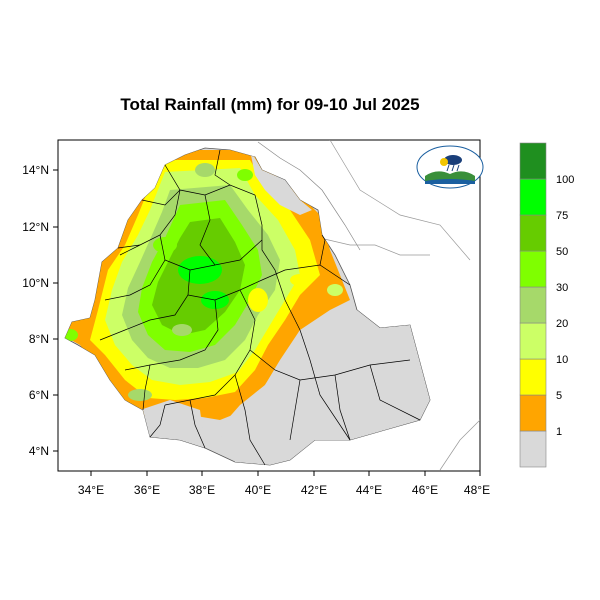 The width and height of the screenshot is (600, 600). Describe the element at coordinates (562, 288) in the screenshot. I see `legend-label: 30` at that location.